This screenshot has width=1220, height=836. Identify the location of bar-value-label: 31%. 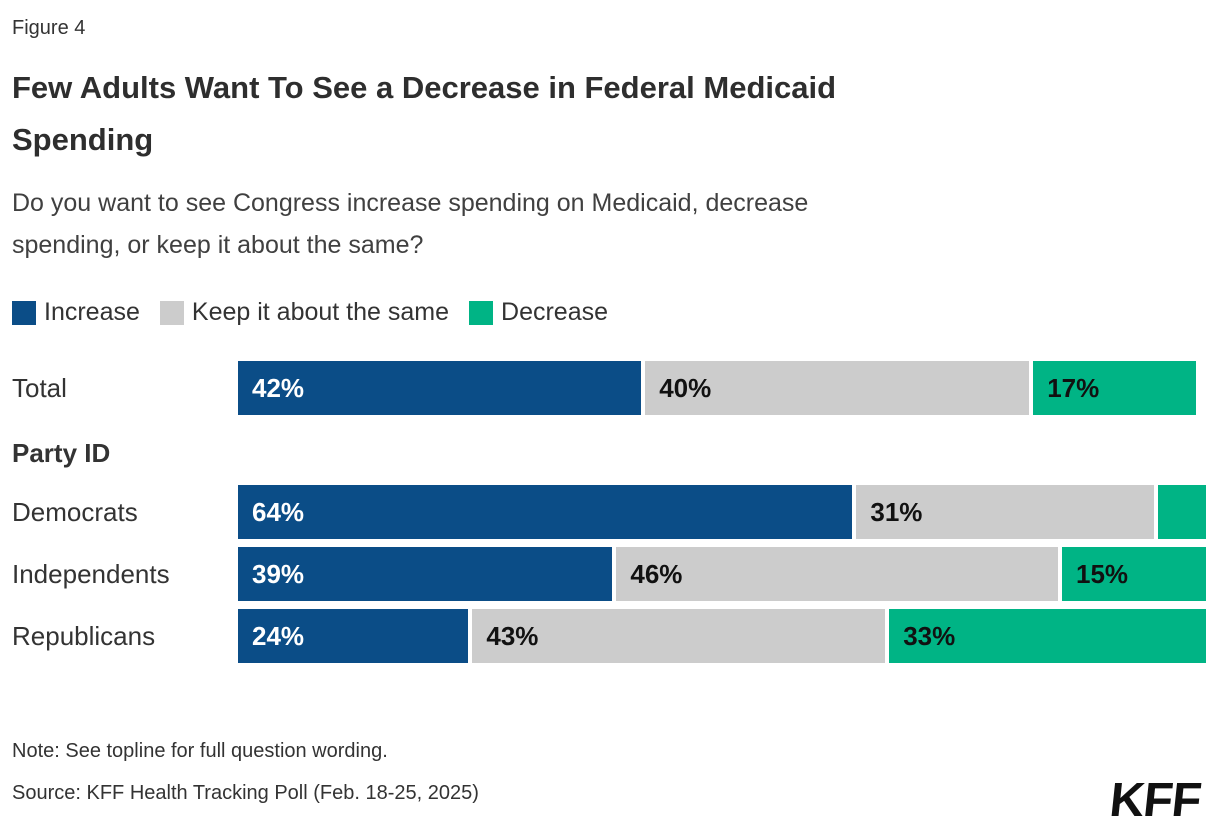
(896, 511).